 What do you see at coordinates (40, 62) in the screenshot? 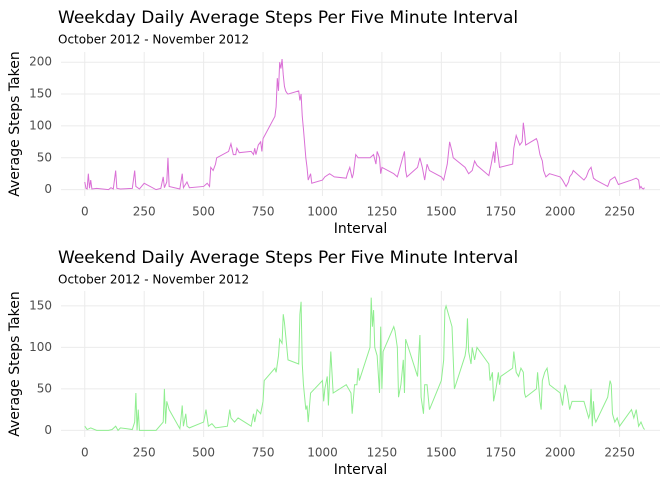
I see `y-tick-label: 200` at bounding box center [40, 62].